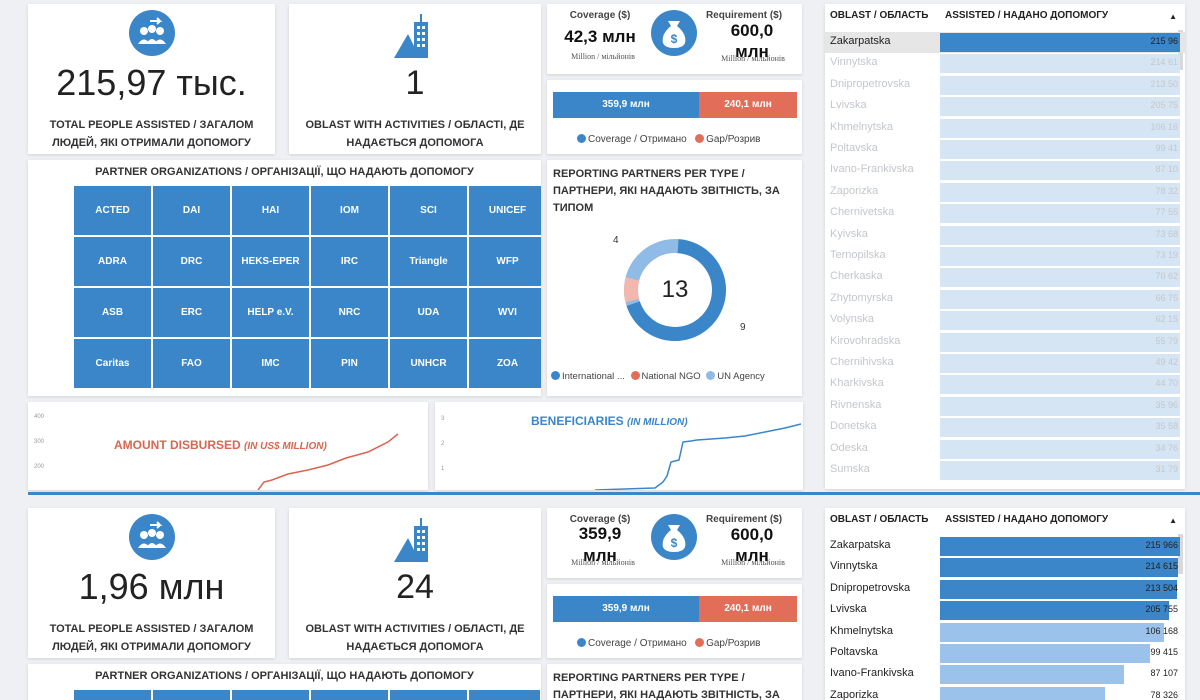 This screenshot has width=1200, height=700. Describe the element at coordinates (1005, 320) in the screenshot. I see `table-row: Volynska 62 15` at that location.